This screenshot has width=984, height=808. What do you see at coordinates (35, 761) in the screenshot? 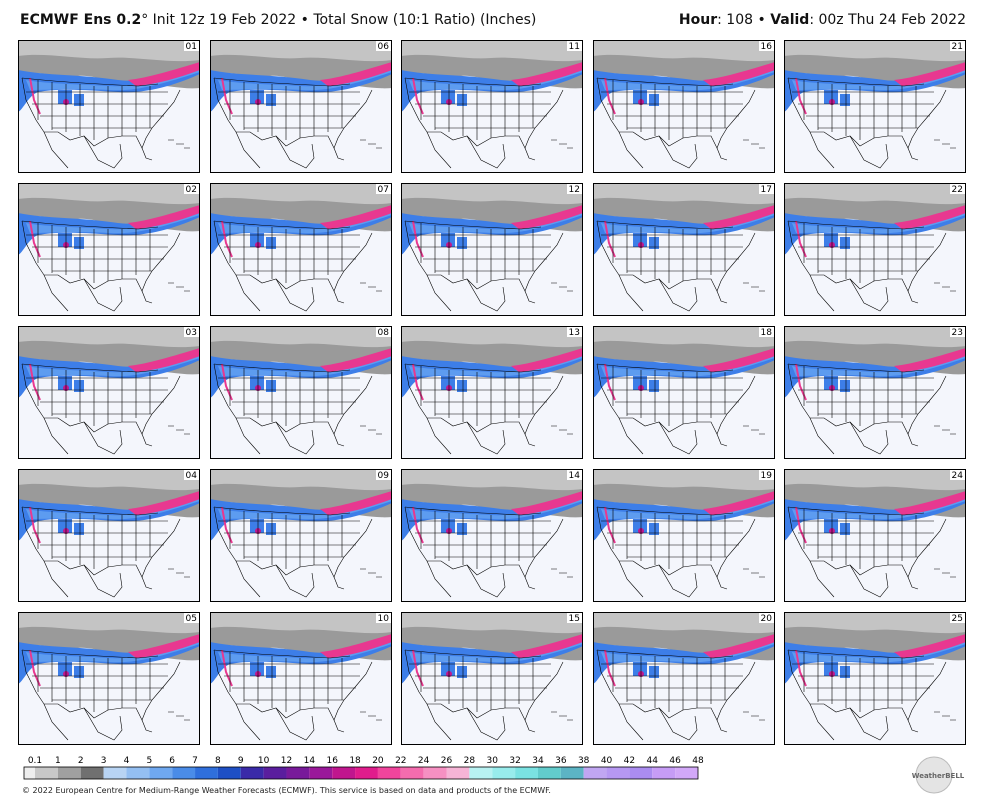
I see `colorbar-label: 0.1` at bounding box center [35, 761].